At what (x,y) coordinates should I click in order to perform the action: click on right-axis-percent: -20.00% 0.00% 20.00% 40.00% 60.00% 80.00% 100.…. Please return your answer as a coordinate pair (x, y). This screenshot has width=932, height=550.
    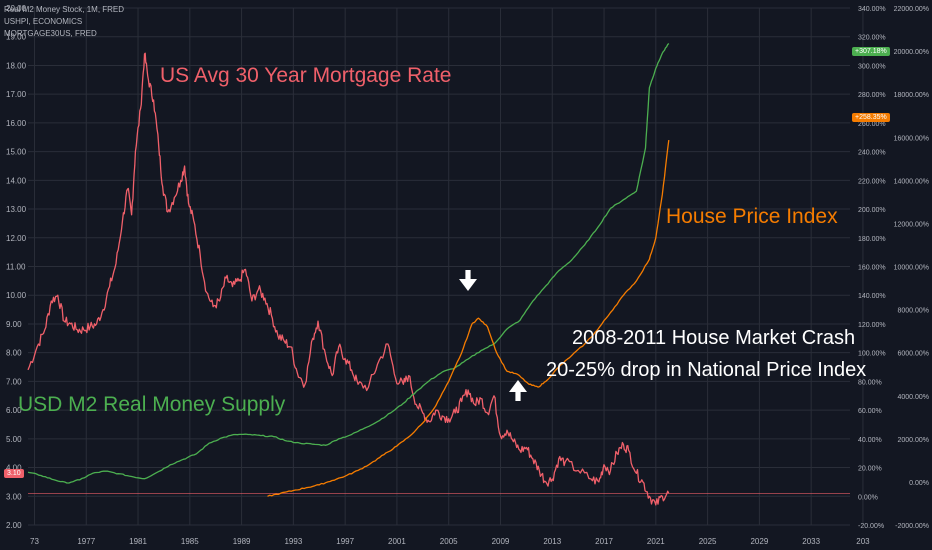
    Looking at the image, I should click on (872, 268).